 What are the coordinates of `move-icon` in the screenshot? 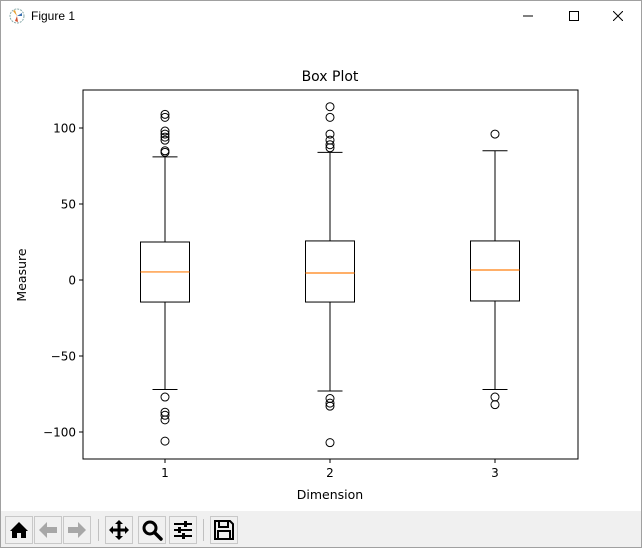 It's located at (119, 530).